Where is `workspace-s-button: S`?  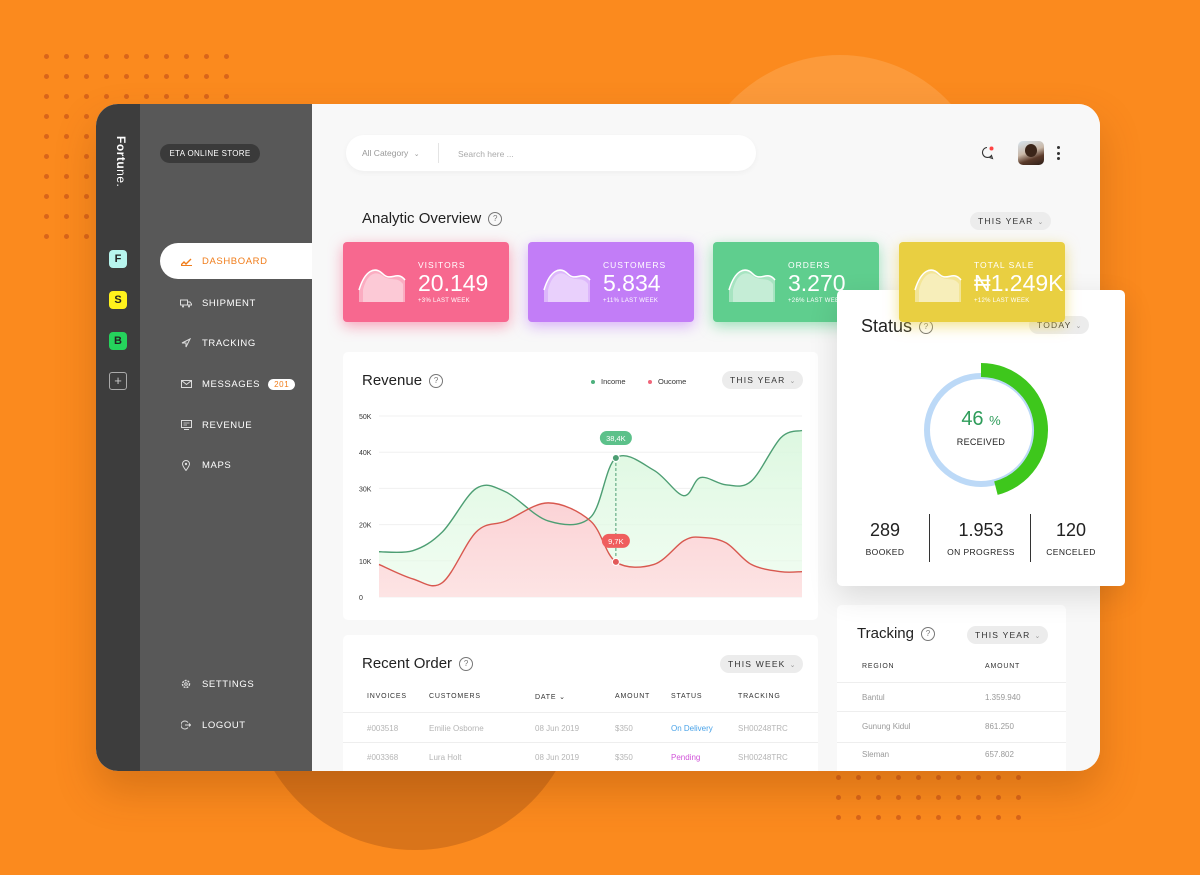
workspace-s-button: S is located at coordinates (118, 300).